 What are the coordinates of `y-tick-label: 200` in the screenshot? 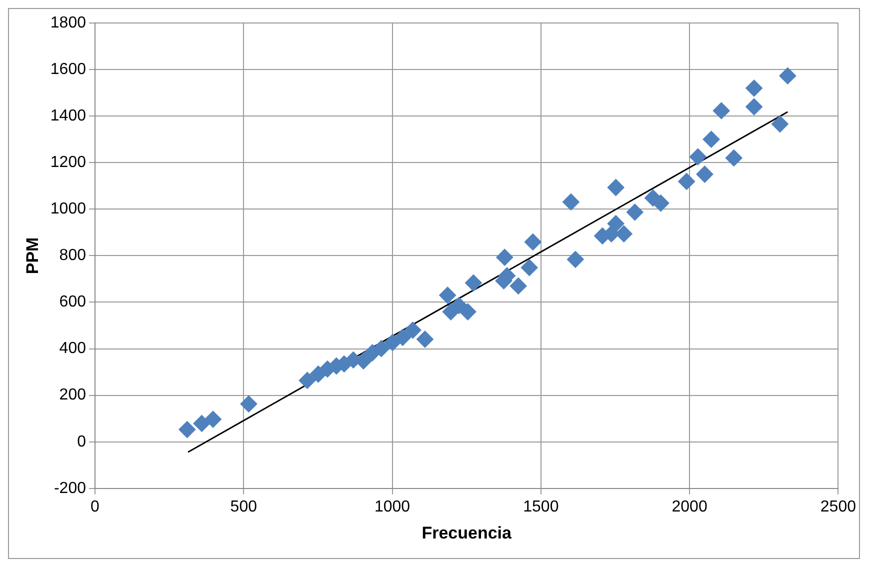 It's located at (72, 395).